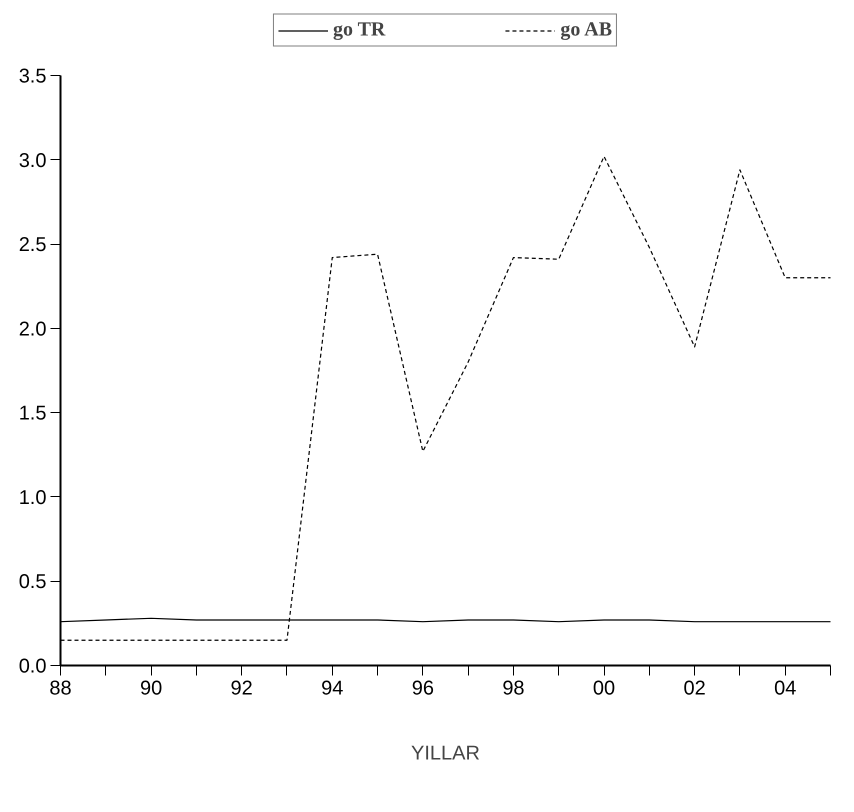 This screenshot has width=854, height=812. Describe the element at coordinates (423, 689) in the screenshot. I see `x-tick-label: 96` at that location.